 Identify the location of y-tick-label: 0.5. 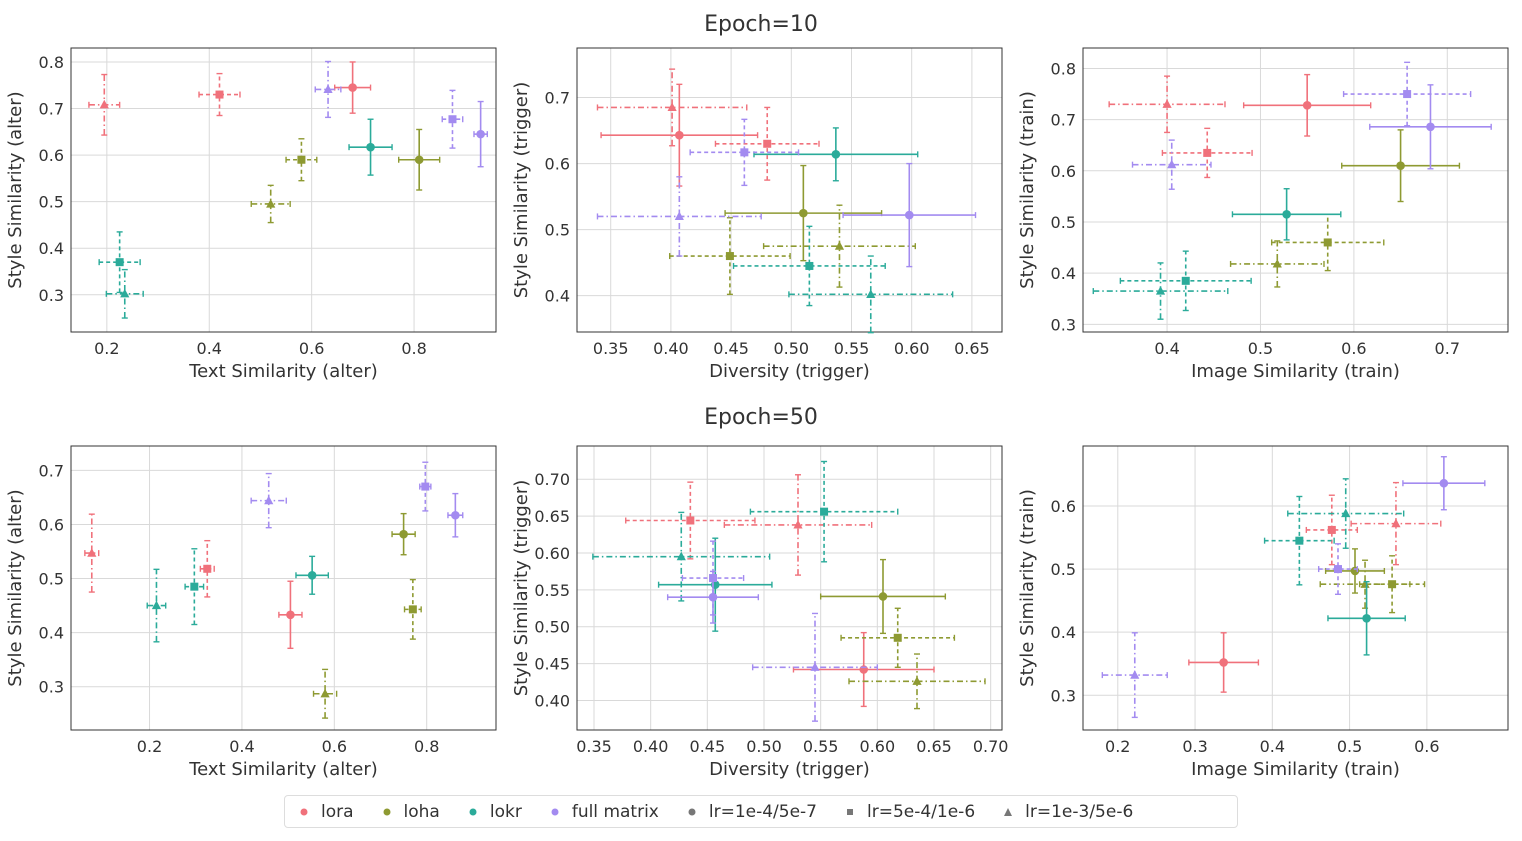
(1063, 222).